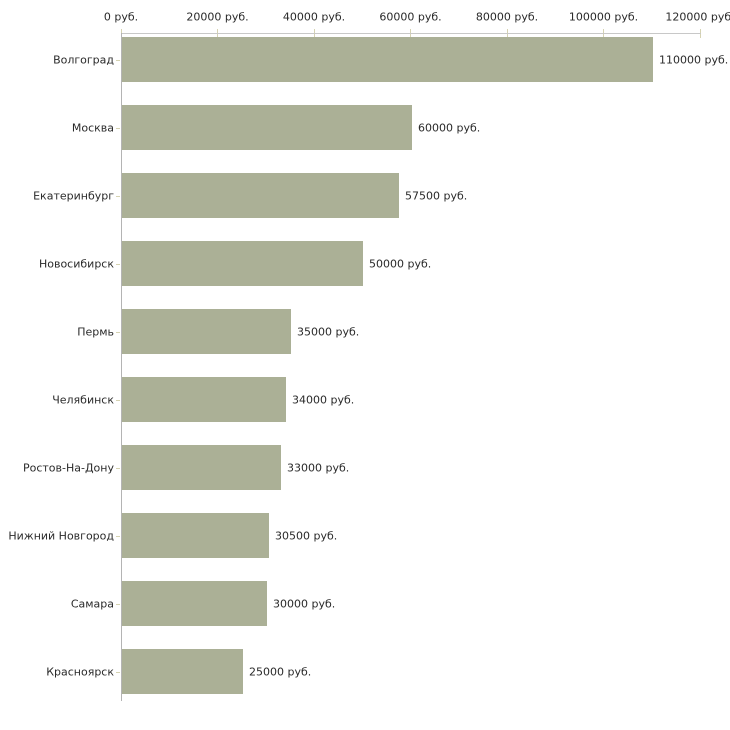 Image resolution: width=730 pixels, height=730 pixels. What do you see at coordinates (68, 467) in the screenshot?
I see `category-label: Ростов-На-Дону` at bounding box center [68, 467].